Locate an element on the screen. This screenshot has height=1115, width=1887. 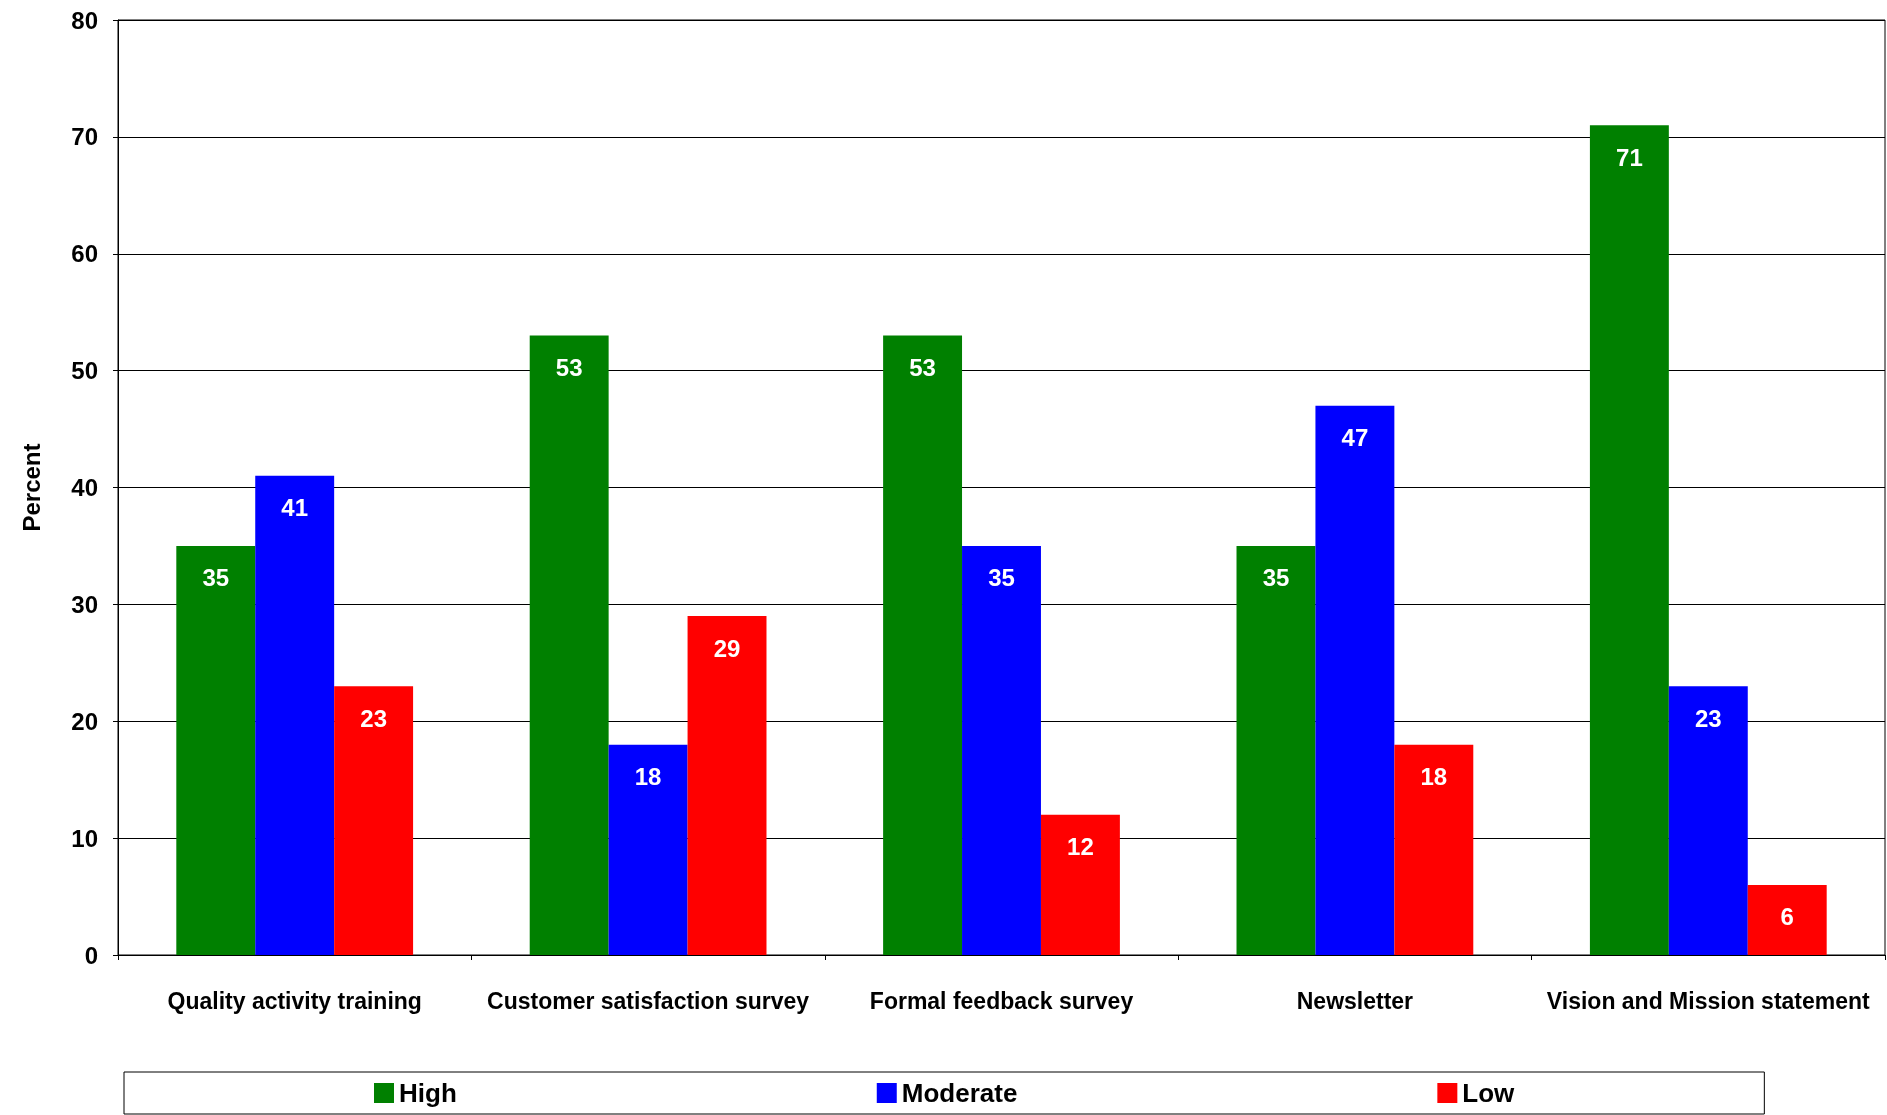
x-tick-label: Customer satisfaction survey is located at coordinates (648, 1001).